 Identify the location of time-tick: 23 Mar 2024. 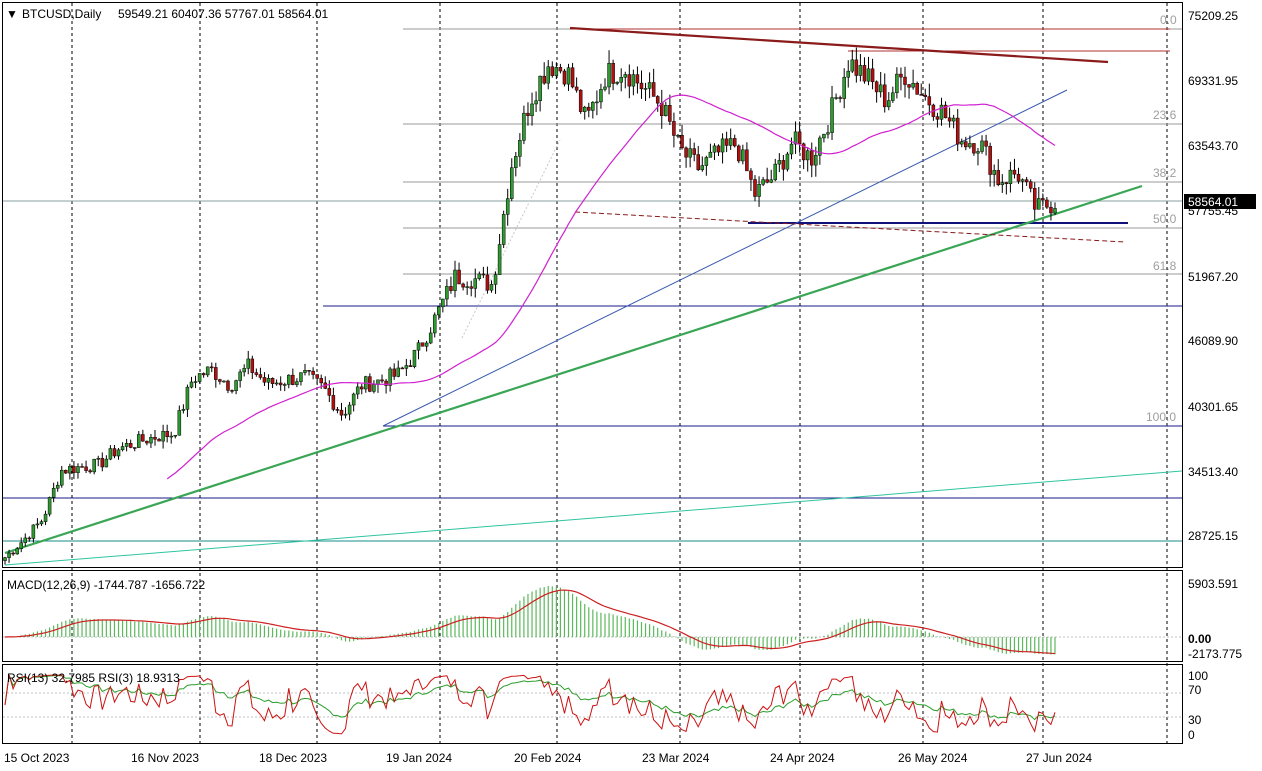
(676, 758).